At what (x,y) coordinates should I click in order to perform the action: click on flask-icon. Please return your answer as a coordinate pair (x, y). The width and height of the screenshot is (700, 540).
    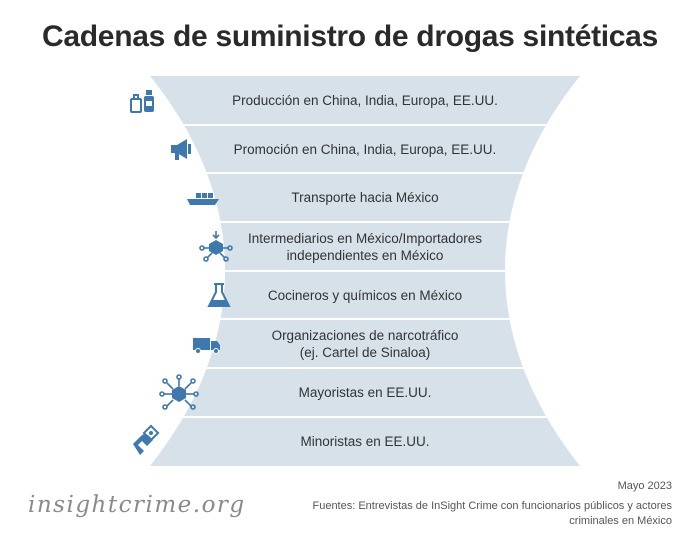
    Looking at the image, I should click on (219, 296).